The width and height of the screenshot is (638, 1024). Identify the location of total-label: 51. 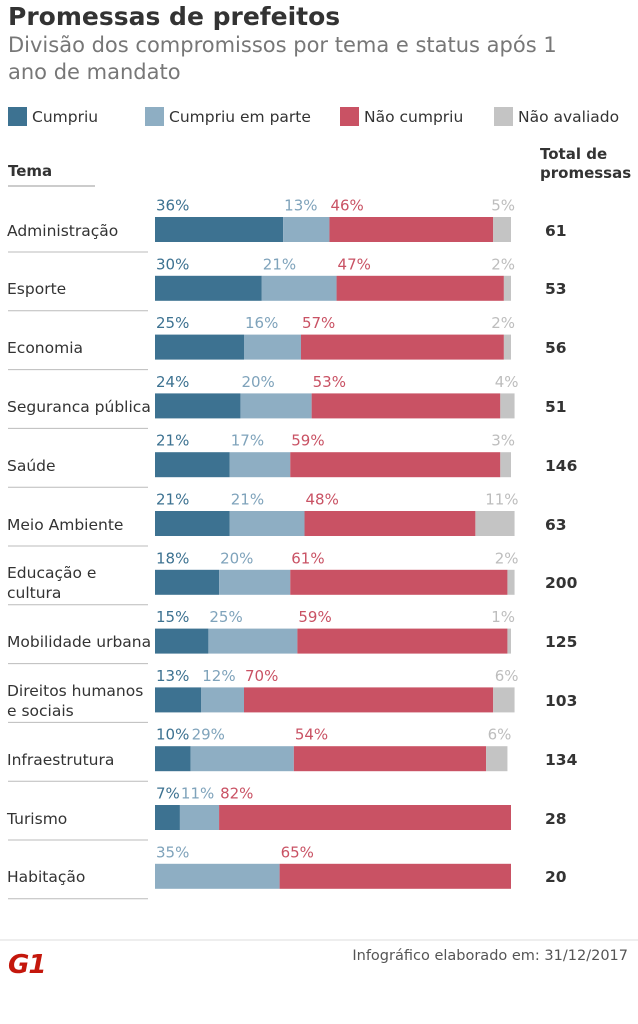
(556, 406).